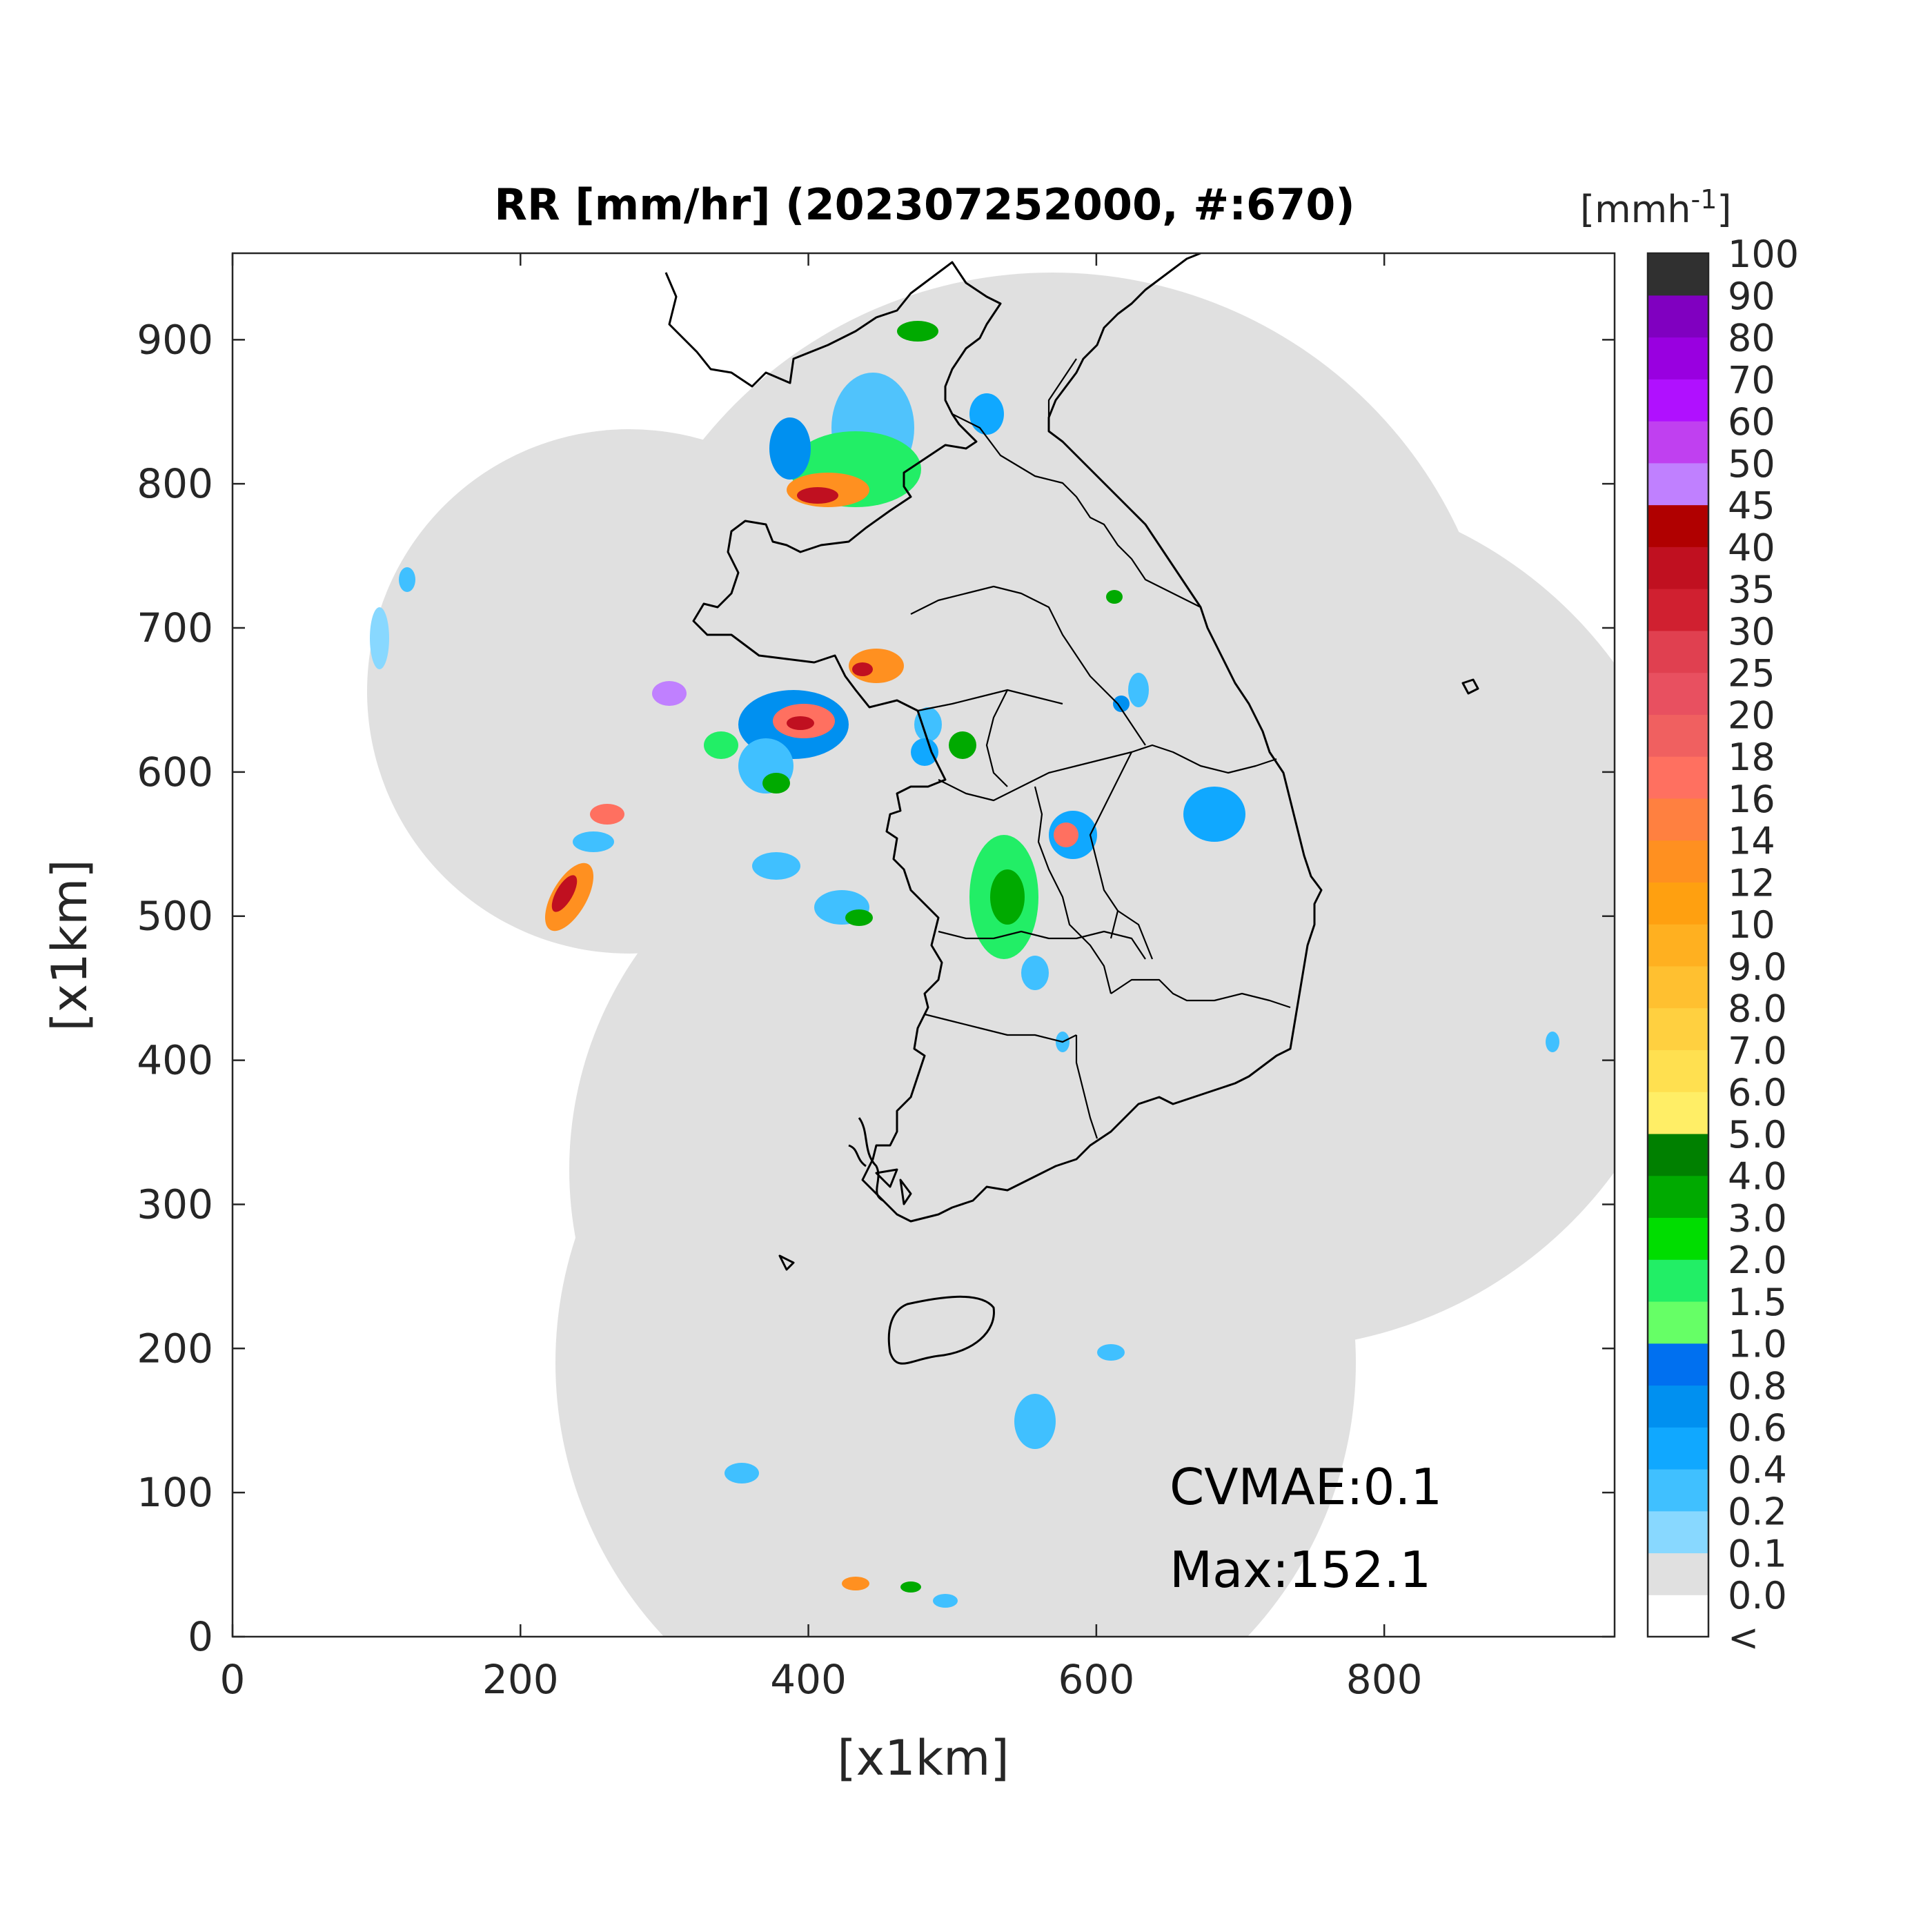 This screenshot has height=1932, width=1932. I want to click on colorbar-tick-label: 40, so click(1751, 547).